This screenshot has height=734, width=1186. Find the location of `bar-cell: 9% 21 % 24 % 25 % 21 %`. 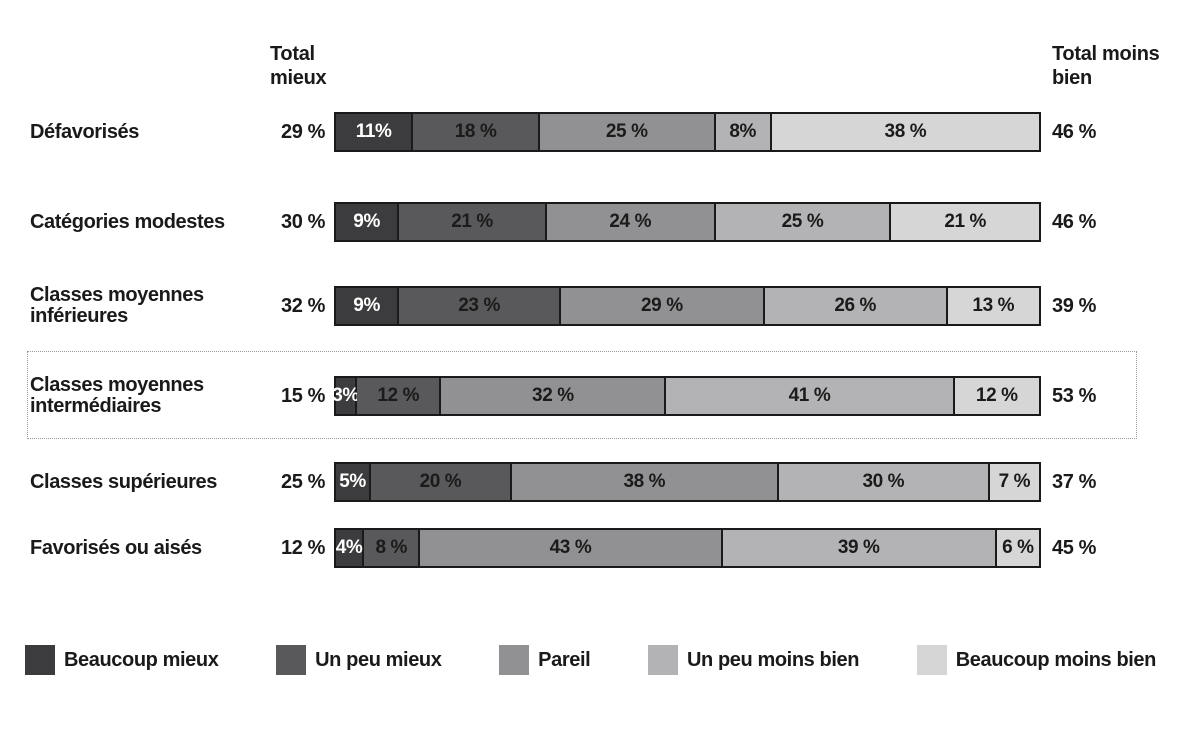

bar-cell: 9% 21 % 24 % 25 % 21 % is located at coordinates (687, 222).